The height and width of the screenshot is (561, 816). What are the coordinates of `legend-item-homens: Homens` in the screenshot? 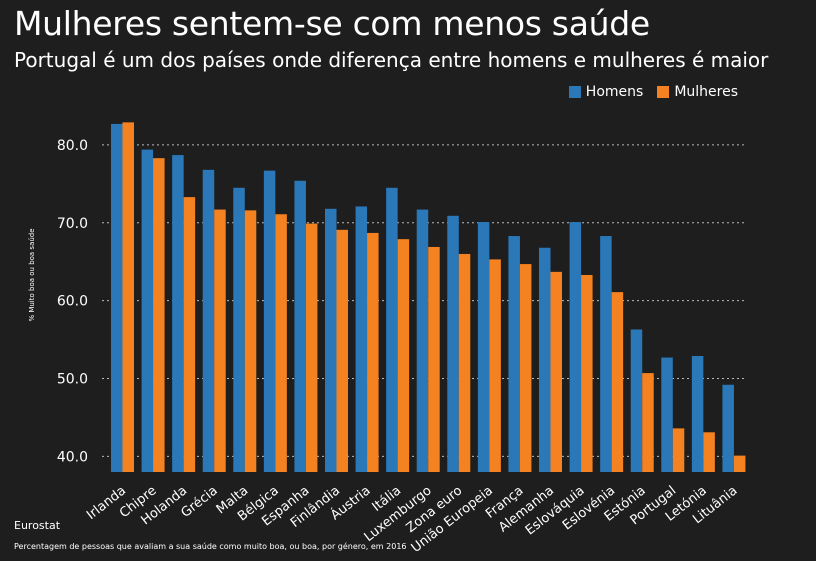 It's located at (606, 92).